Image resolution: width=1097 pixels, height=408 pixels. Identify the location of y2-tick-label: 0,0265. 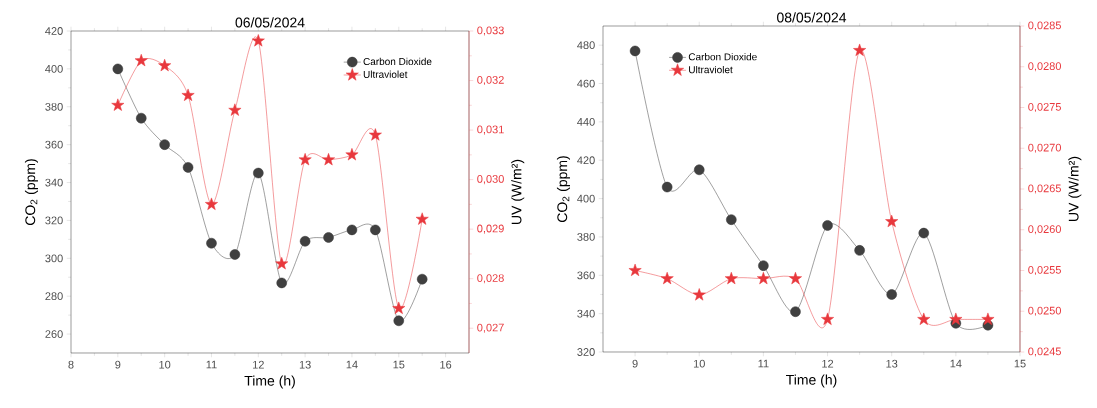
(1044, 189).